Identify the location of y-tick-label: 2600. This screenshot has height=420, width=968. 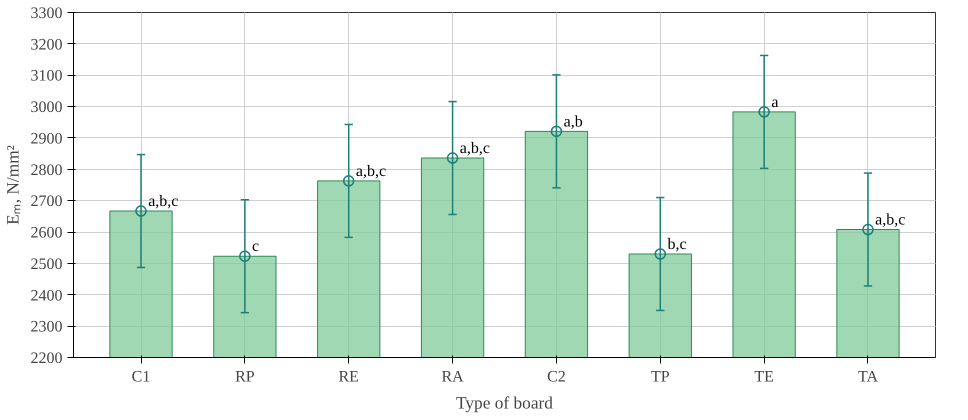
(46, 233).